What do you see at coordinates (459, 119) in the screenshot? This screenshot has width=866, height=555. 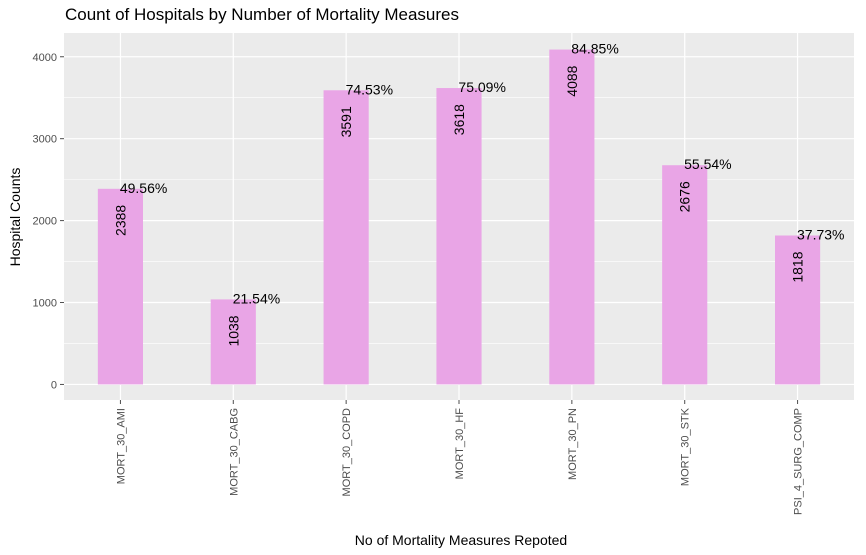 I see `bar-value-label: 3618` at bounding box center [459, 119].